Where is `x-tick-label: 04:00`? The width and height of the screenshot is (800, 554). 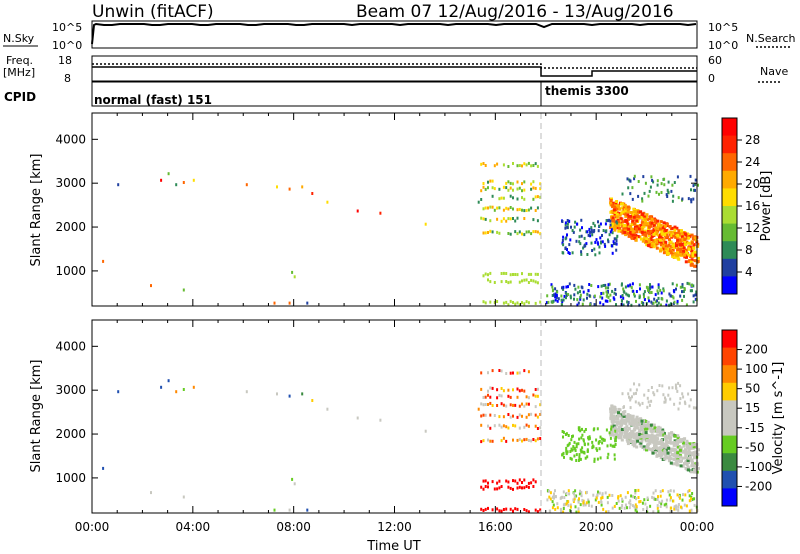
x-tick-label: 04:00 is located at coordinates (193, 527).